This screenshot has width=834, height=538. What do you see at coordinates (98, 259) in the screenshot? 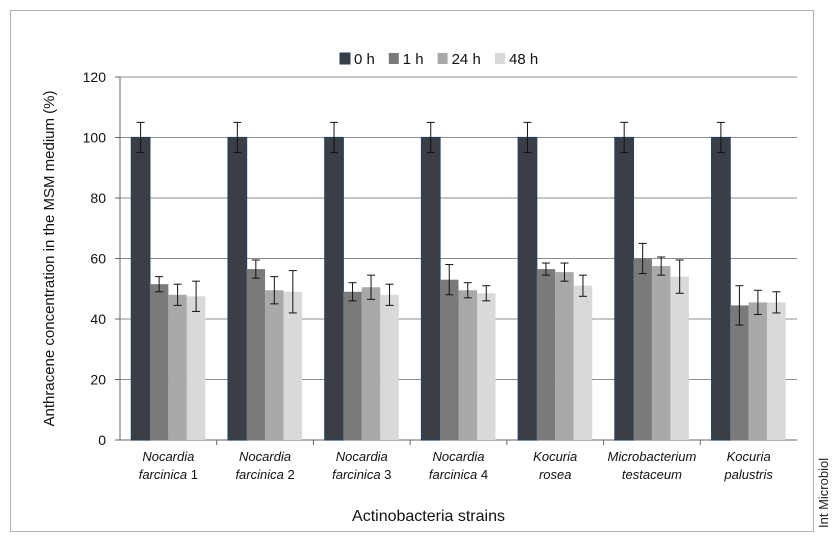
I see `y-tick-label: 60` at bounding box center [98, 259].